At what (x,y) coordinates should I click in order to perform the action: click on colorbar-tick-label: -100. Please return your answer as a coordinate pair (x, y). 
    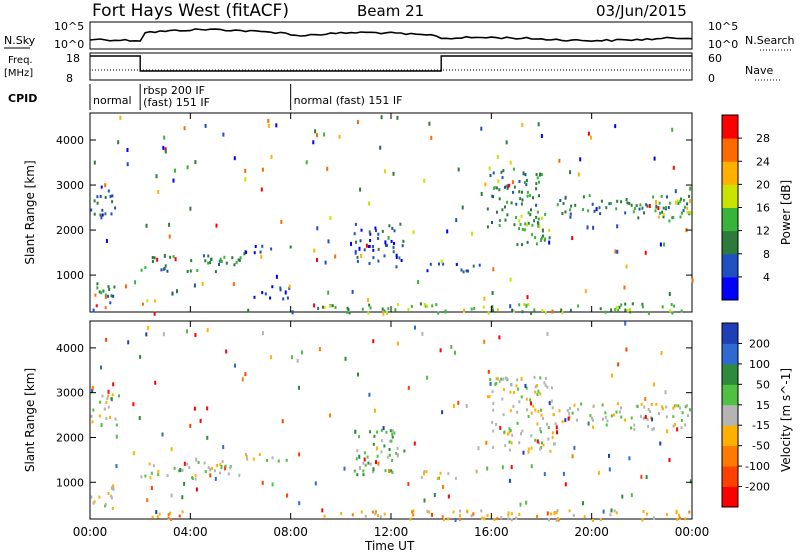
    Looking at the image, I should click on (757, 466).